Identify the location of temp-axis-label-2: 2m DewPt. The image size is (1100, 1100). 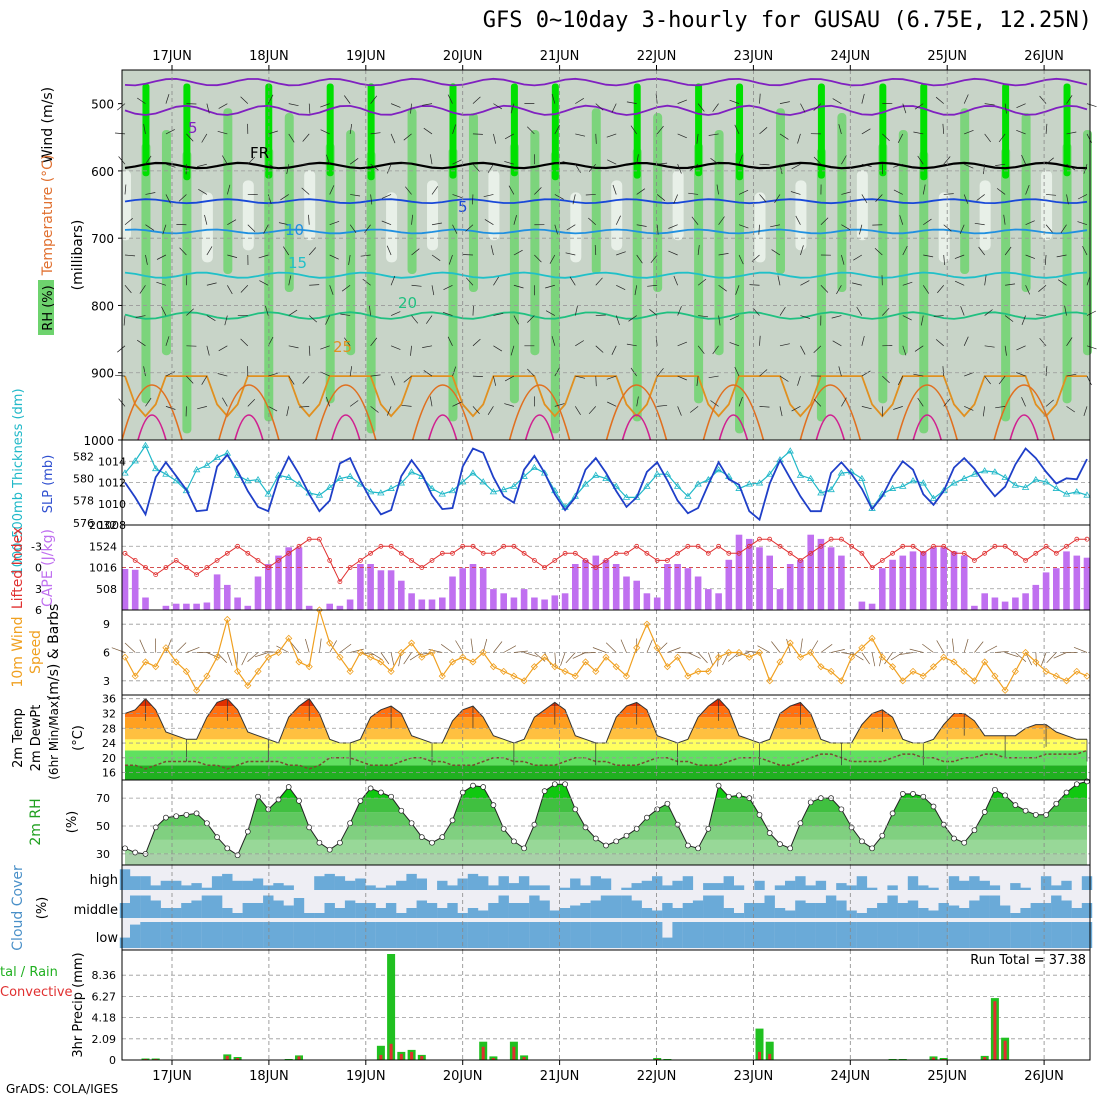
(36, 738).